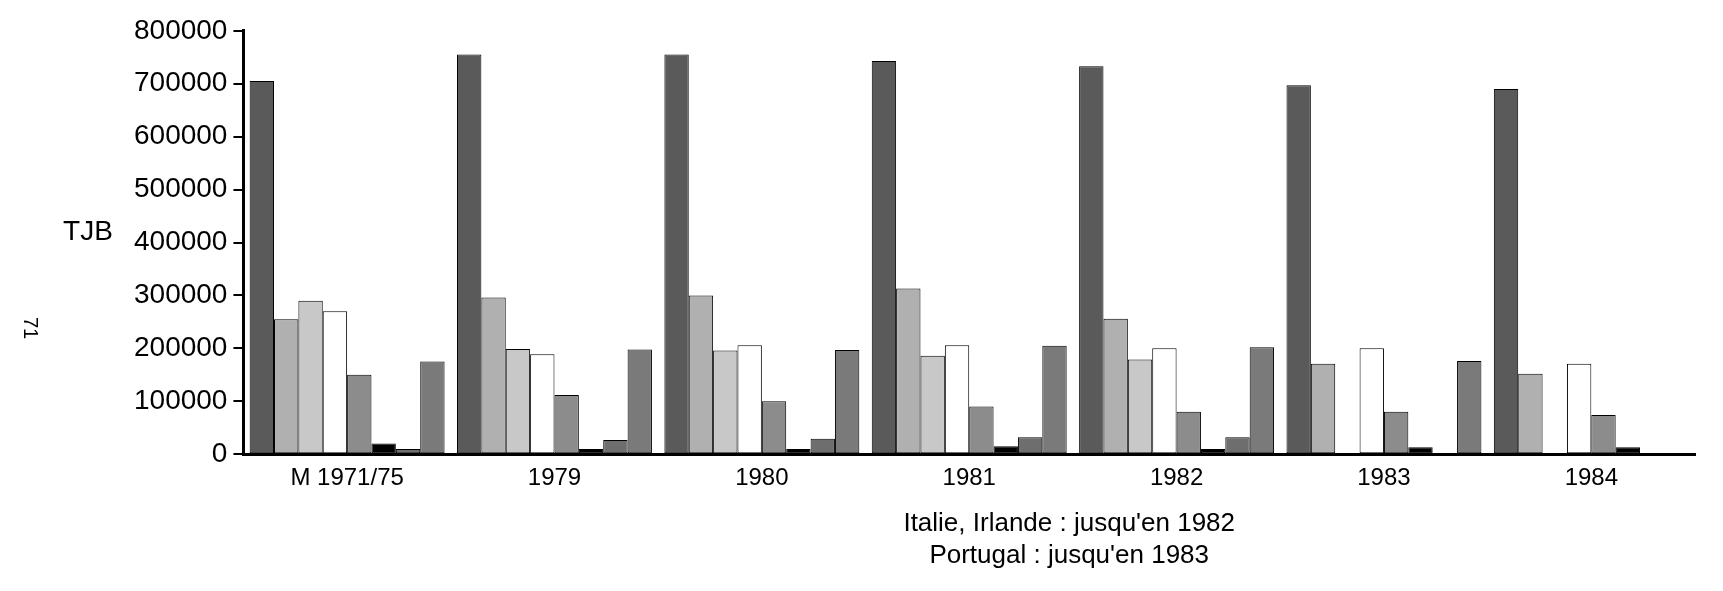 This screenshot has height=591, width=1723. What do you see at coordinates (181, 294) in the screenshot?
I see `y-tick-label: 300000` at bounding box center [181, 294].